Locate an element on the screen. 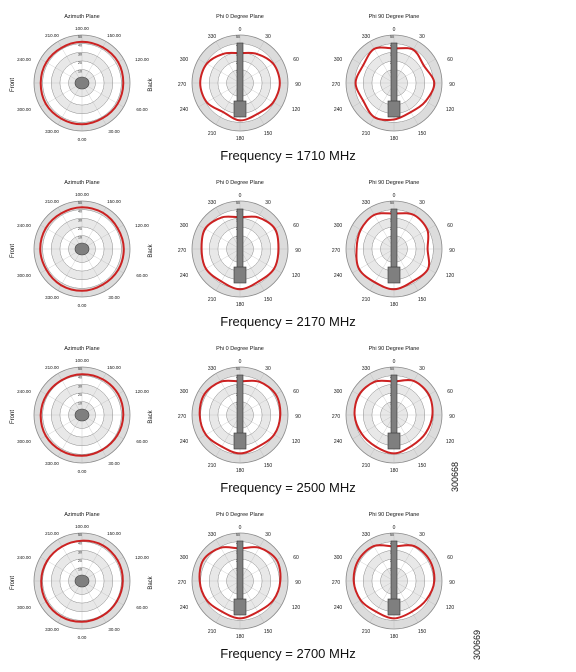  angle-label: 0.00 is located at coordinates (82, 637).